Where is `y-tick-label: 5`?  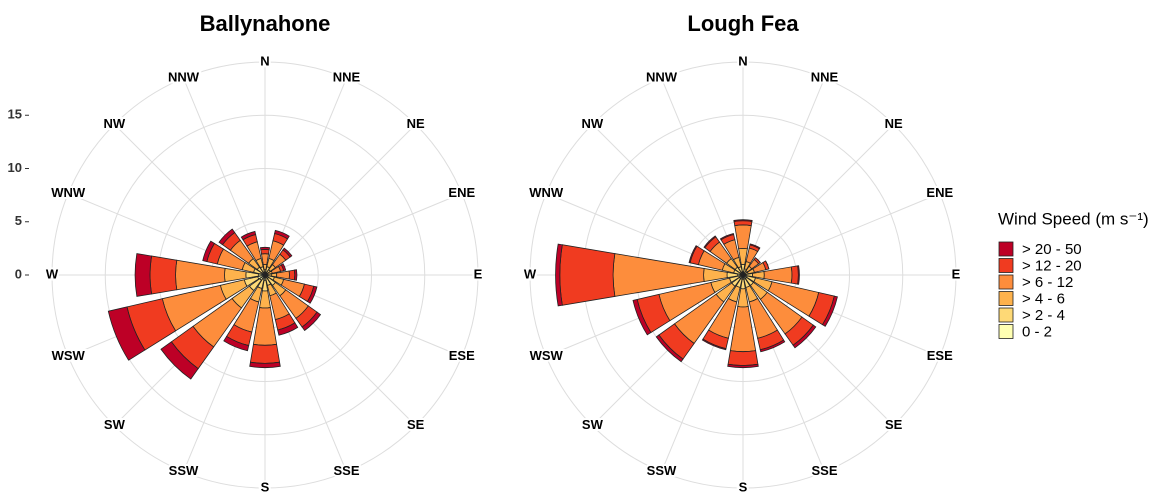
y-tick-label: 5 is located at coordinates (18, 220).